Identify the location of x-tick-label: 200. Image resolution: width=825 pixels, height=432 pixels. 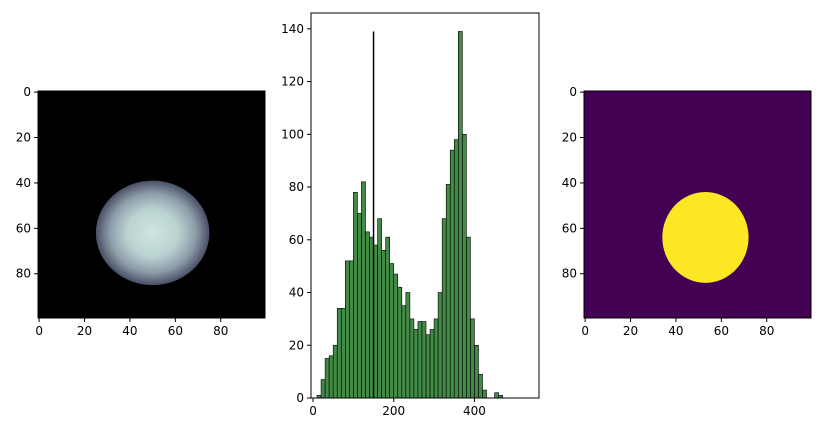
(393, 411).